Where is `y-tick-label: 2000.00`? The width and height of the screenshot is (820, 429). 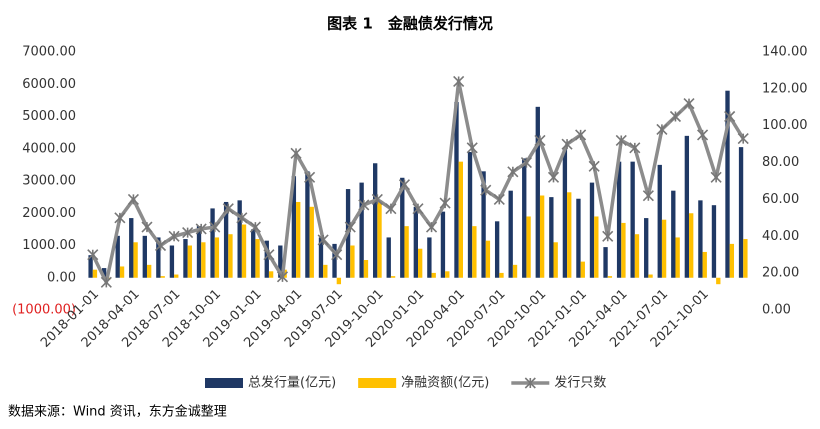
y-tick-label: 2000.00 is located at coordinates (49, 213).